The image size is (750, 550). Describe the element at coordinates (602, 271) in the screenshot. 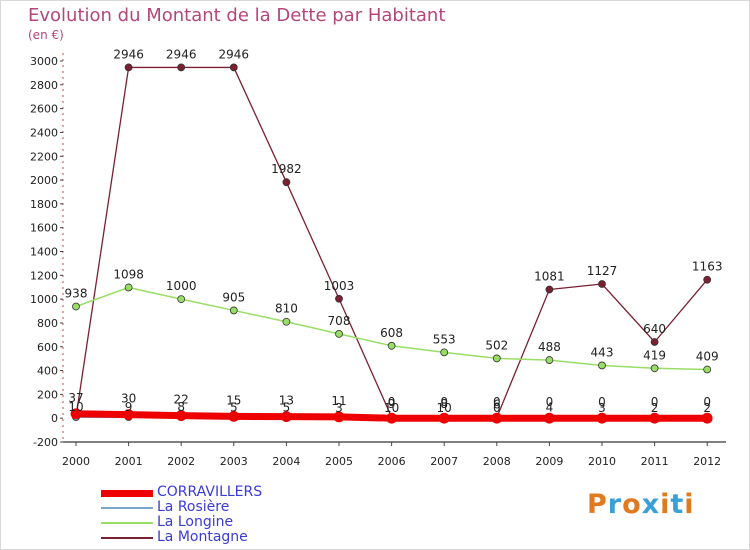

I see `data-label: 1127` at that location.